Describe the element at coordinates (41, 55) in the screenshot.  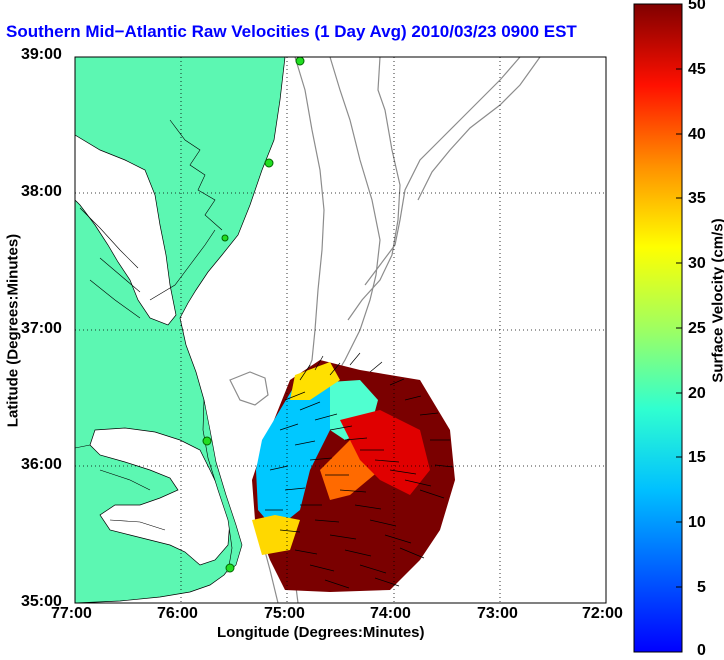
I see `y-tick-label: 39:00` at that location.